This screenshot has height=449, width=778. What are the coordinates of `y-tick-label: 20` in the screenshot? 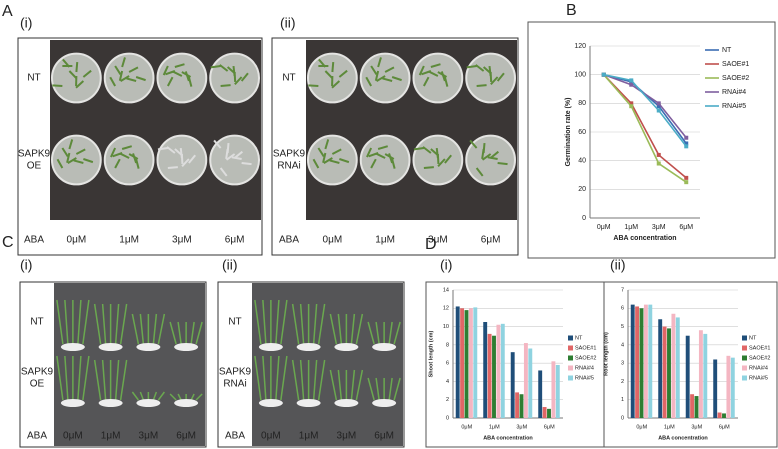 It's located at (582, 189).